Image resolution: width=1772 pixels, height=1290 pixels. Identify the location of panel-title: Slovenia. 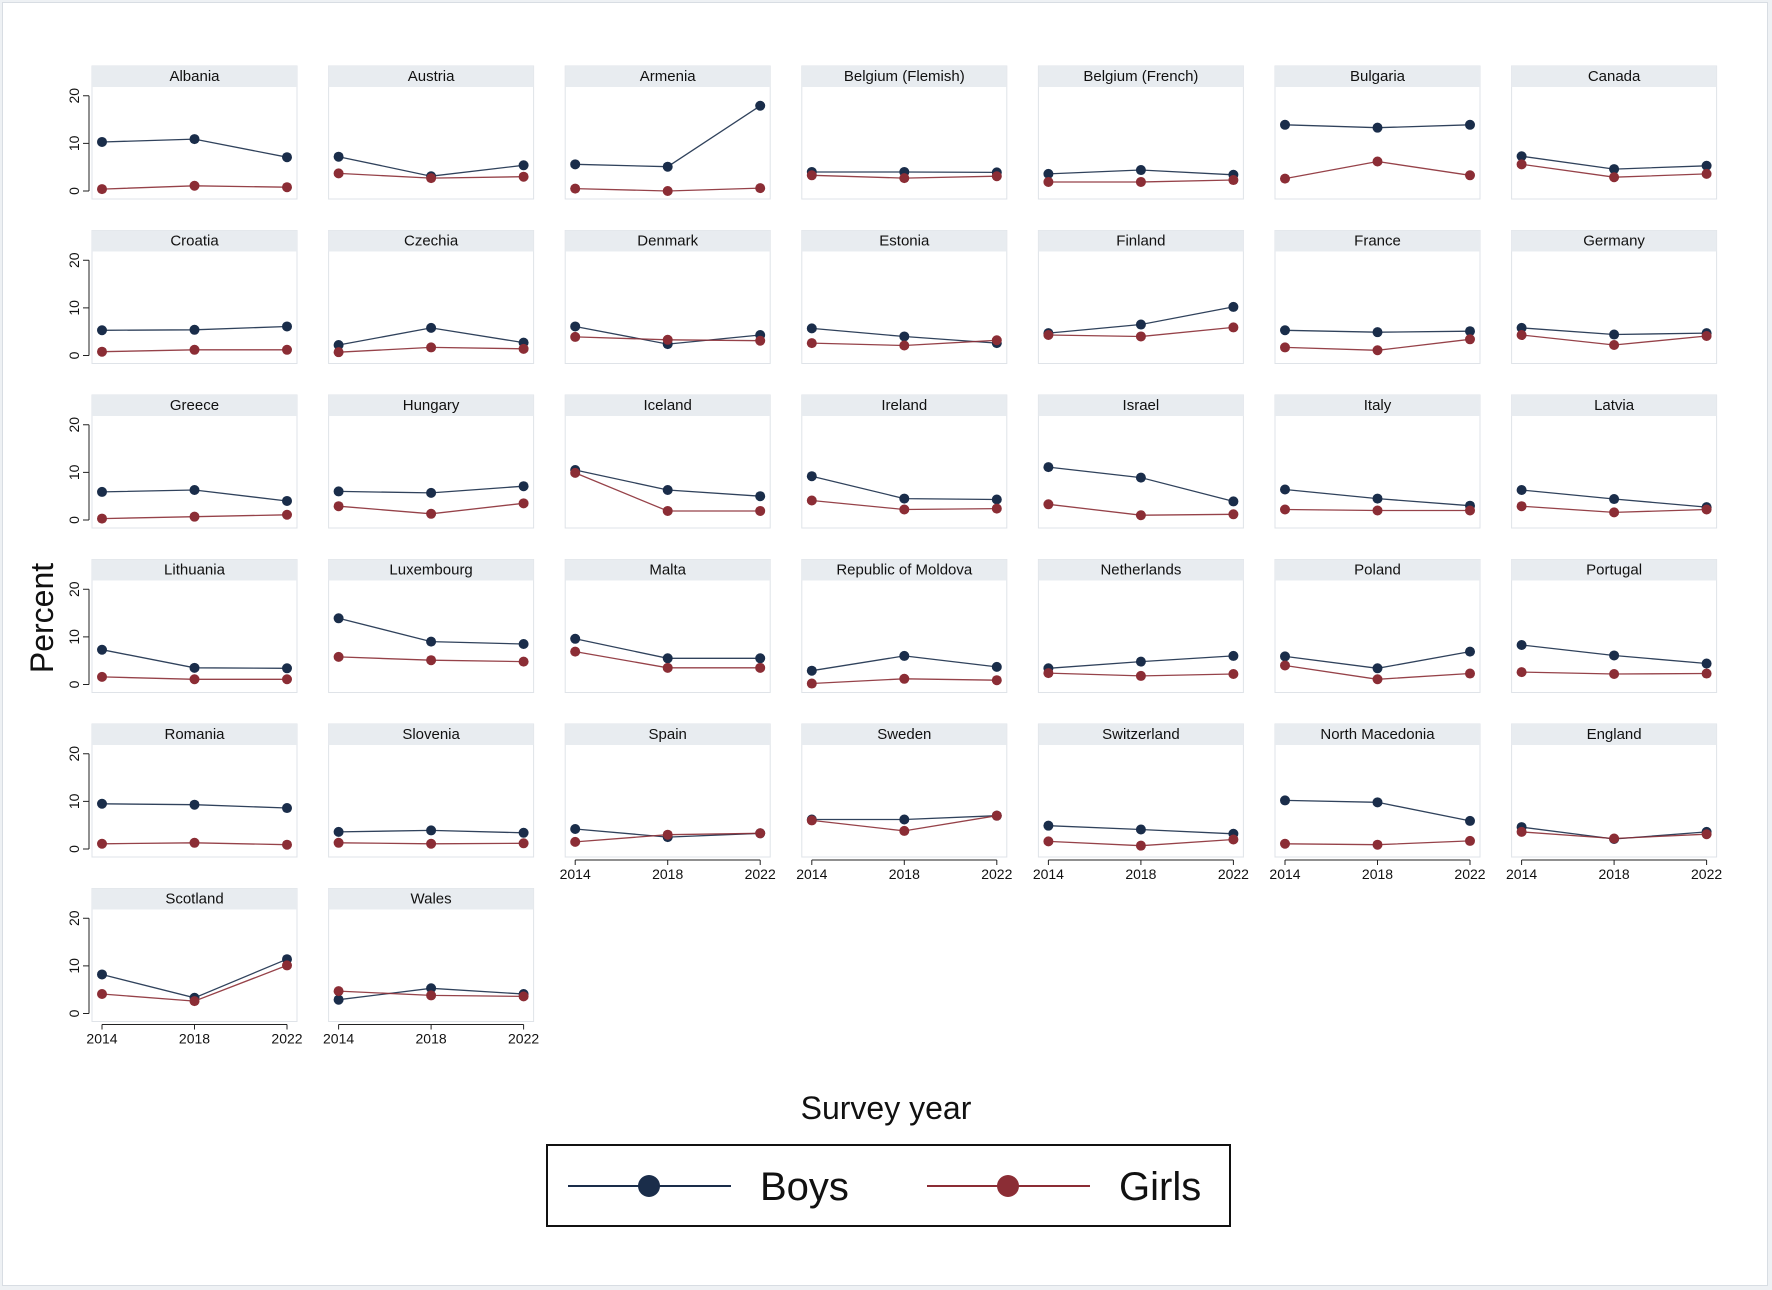
(431, 734).